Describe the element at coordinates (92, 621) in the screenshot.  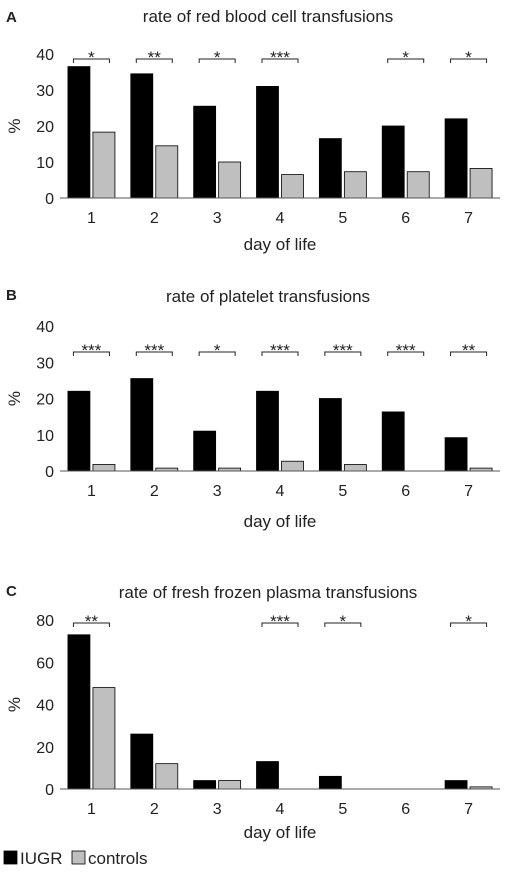
I see `significance-marker: **` at that location.